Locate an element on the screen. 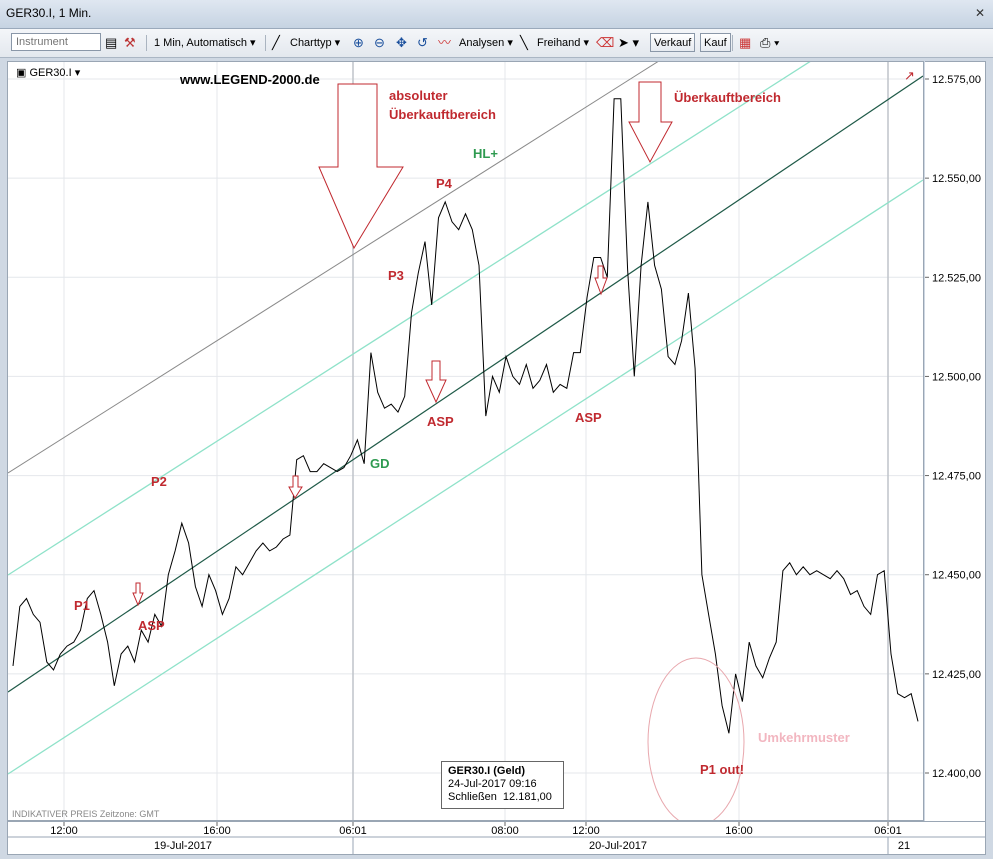 The width and height of the screenshot is (993, 859). analysen-dropdown: Analysen ▾ is located at coordinates (486, 43).